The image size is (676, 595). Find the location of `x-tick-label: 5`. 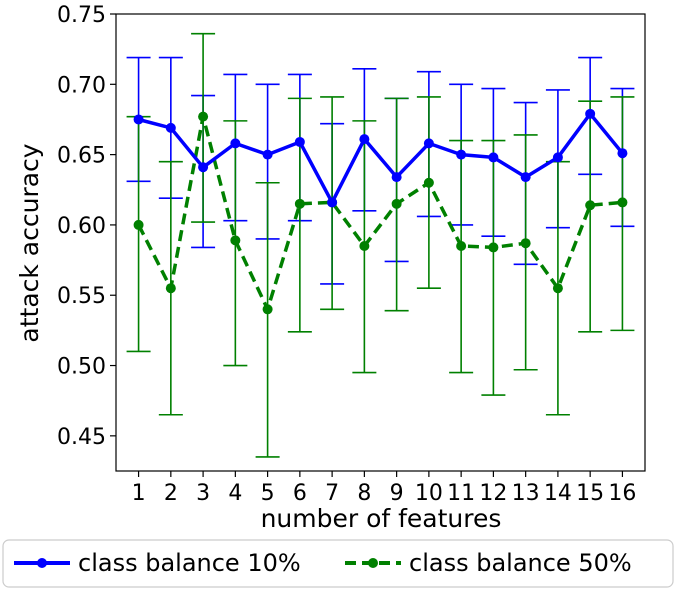

x-tick-label: 5 is located at coordinates (268, 493).